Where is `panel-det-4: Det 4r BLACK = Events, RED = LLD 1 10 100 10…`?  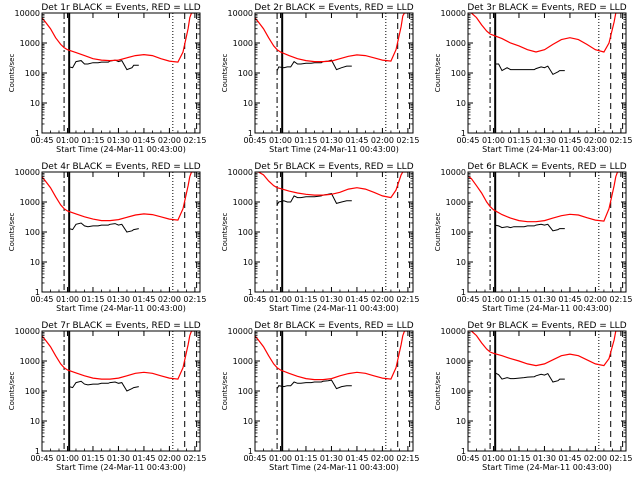
panel-det-4: Det 4r BLACK = Events, RED = LLD 1 10 100 10… is located at coordinates (107, 237).